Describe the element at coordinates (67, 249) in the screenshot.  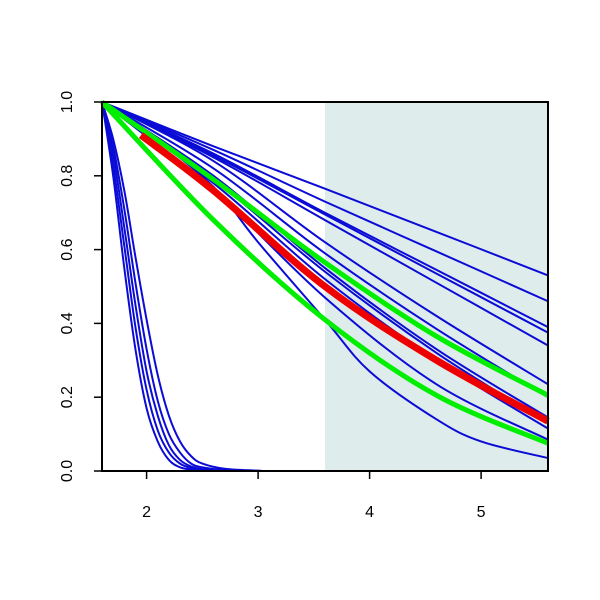
I see `y-tick-label: 0.6` at that location.